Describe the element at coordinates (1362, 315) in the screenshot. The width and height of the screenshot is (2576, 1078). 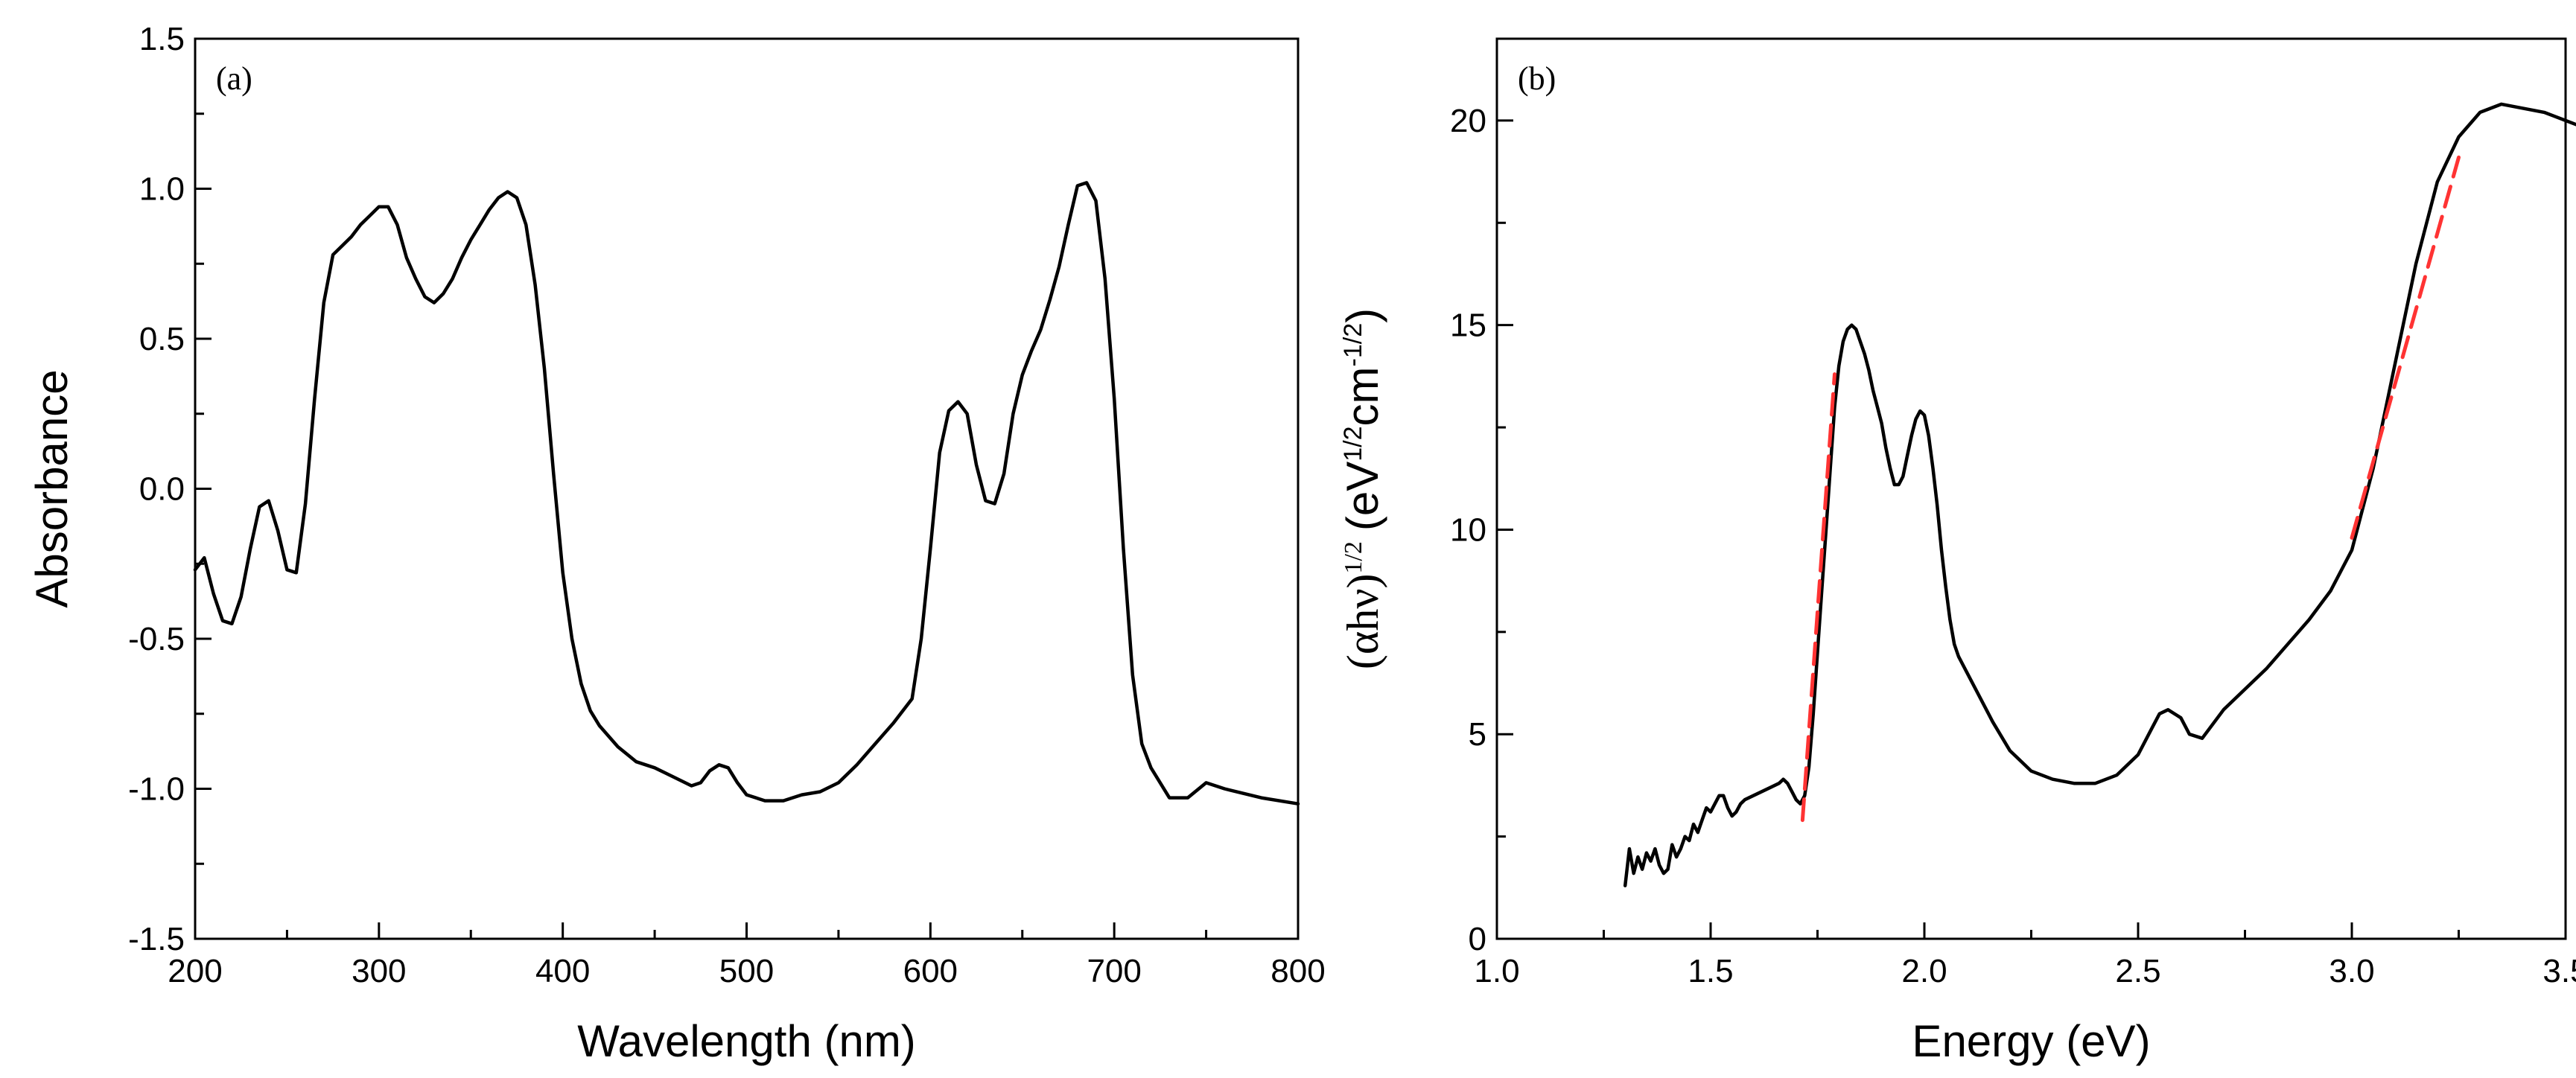
I see `ylabel-unit-close: )` at that location.